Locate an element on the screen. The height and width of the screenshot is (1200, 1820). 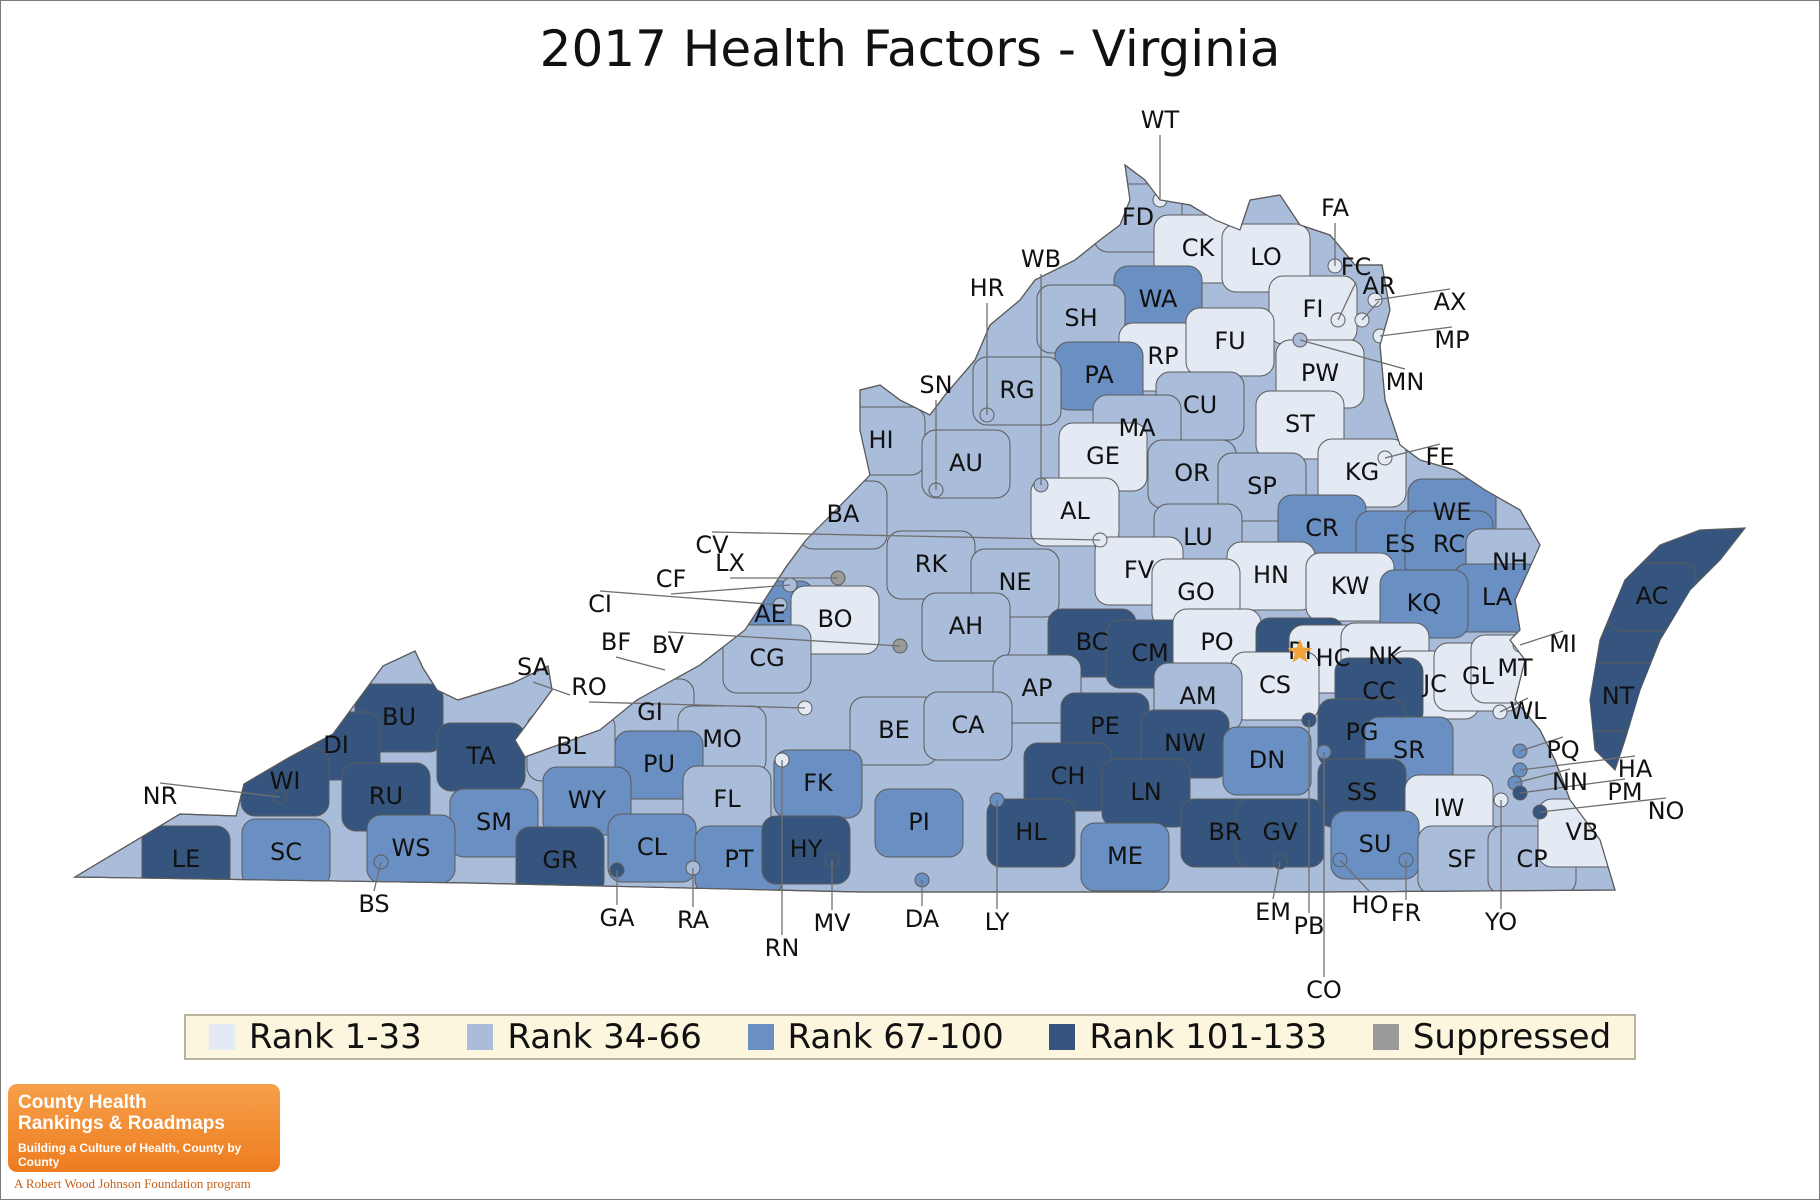
logo-line-2: Rankings & Roadmaps is located at coordinates (121, 1123).